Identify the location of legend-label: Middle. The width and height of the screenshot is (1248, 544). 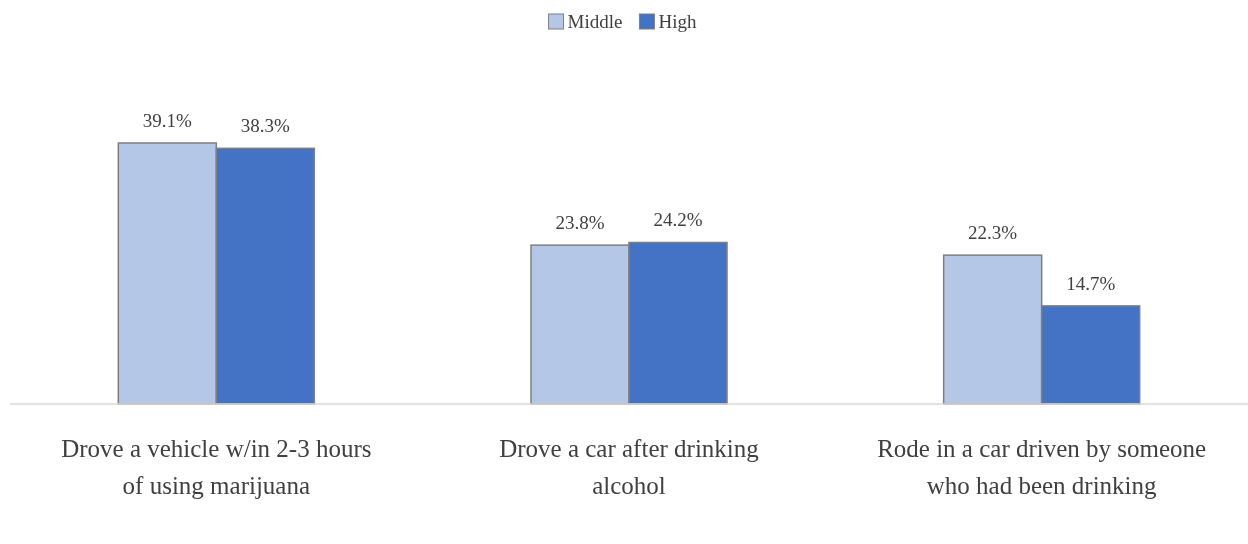
(595, 21).